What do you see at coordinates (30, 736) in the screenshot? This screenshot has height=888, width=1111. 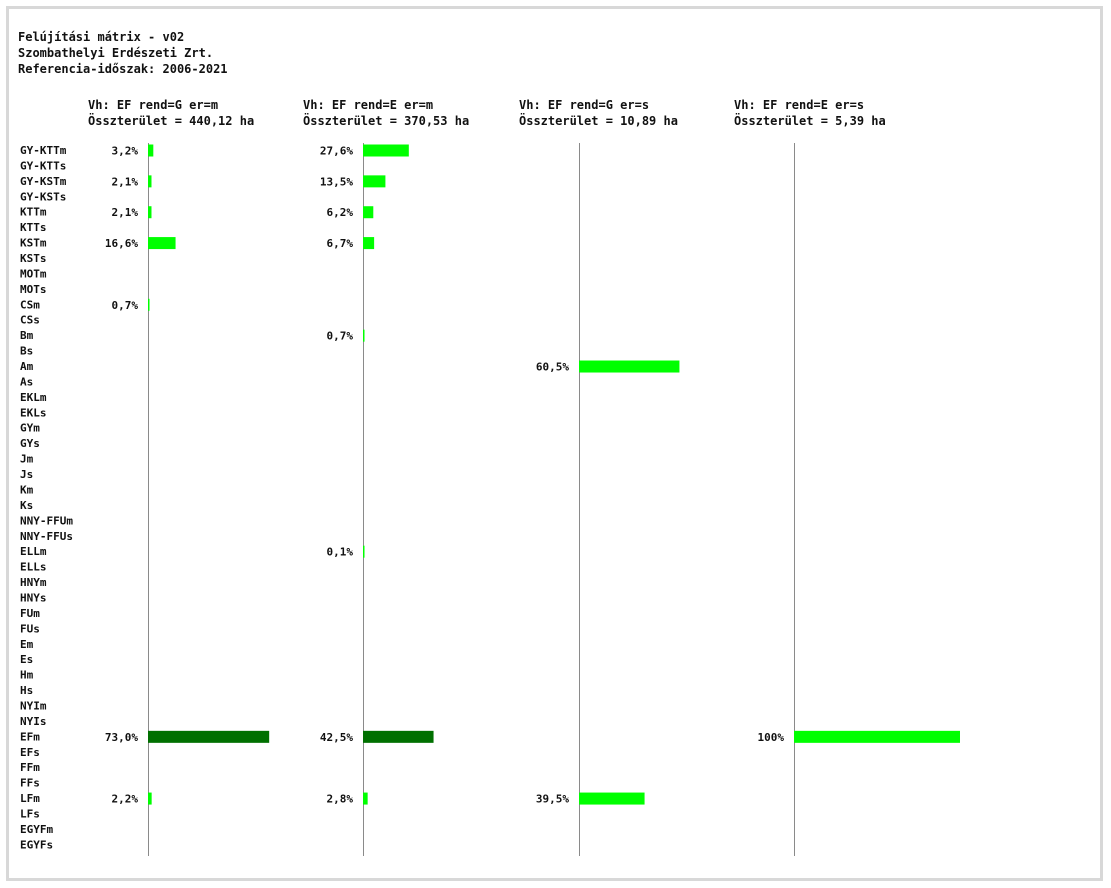 I see `category-label: EFm` at bounding box center [30, 736].